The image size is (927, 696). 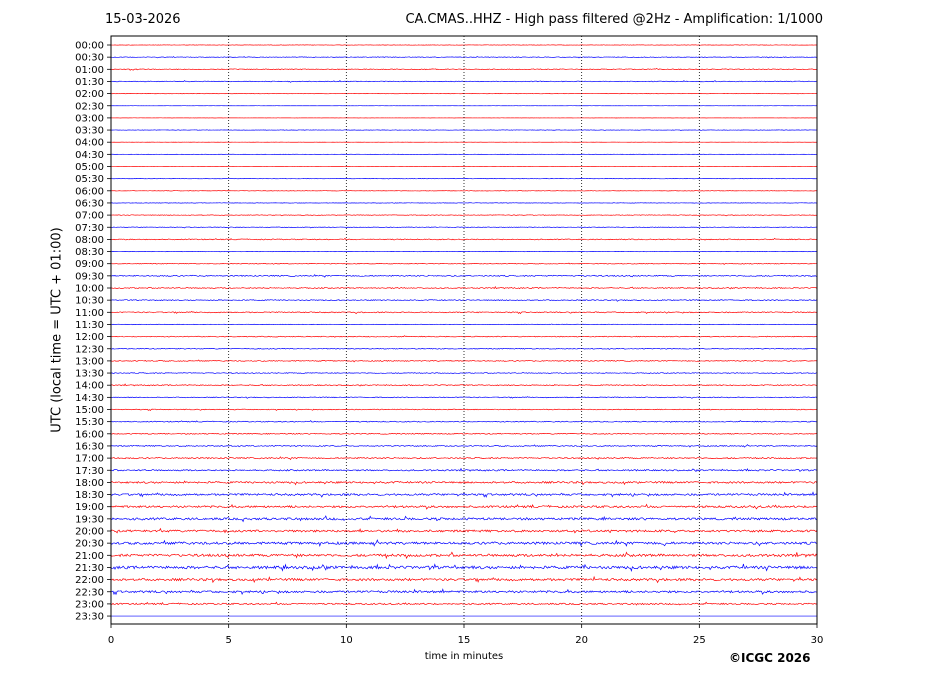 I want to click on y-tick-label: 04:30, so click(x=89, y=155).